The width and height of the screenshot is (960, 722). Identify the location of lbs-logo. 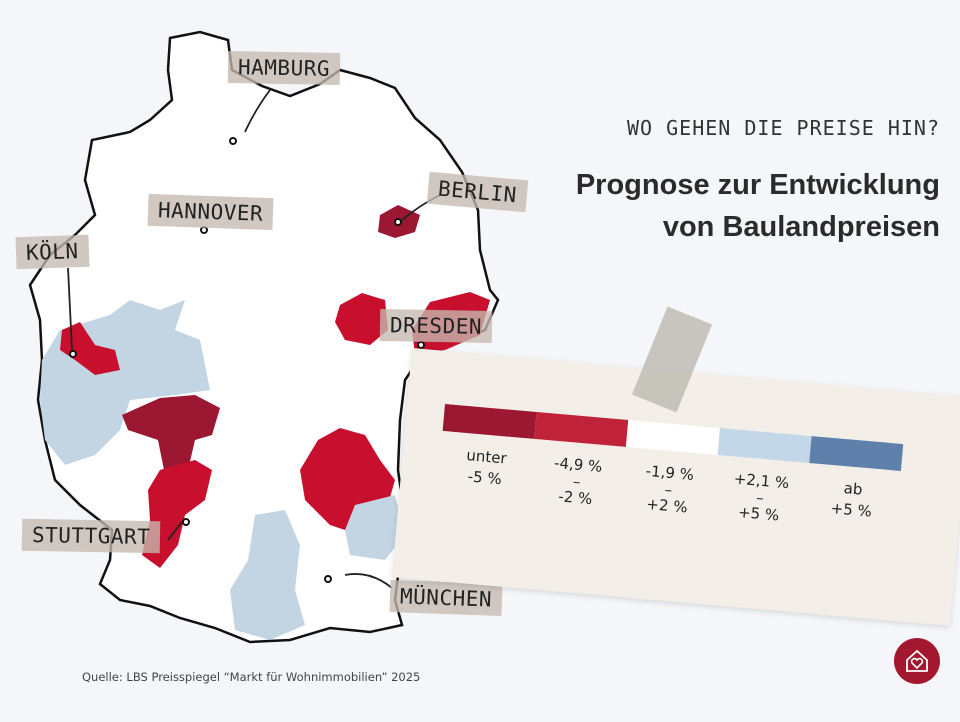
(917, 661).